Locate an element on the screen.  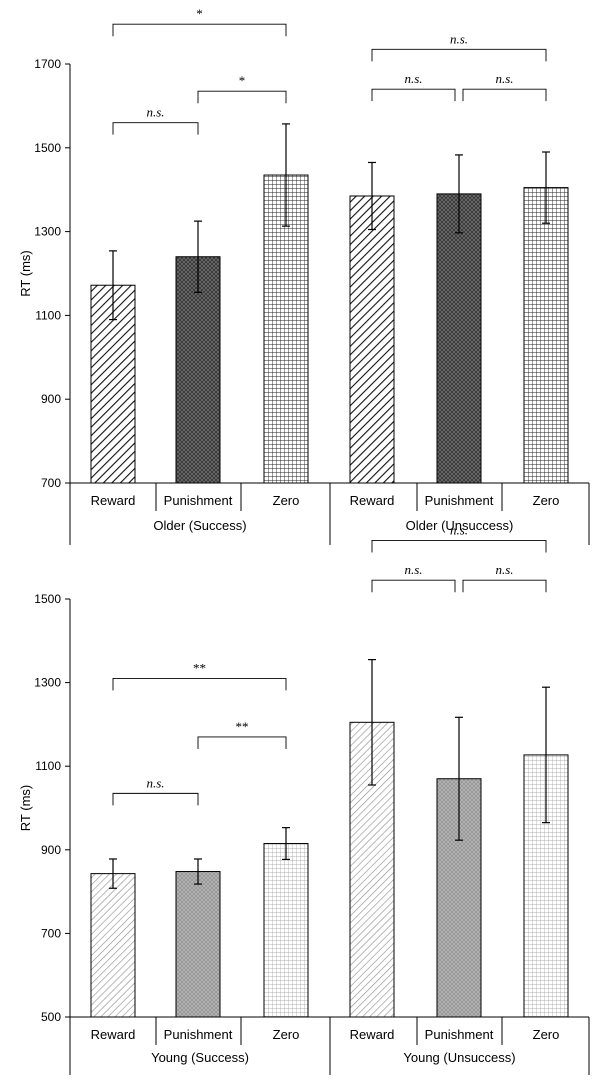
group-label: Young (Success) is located at coordinates (200, 1057).